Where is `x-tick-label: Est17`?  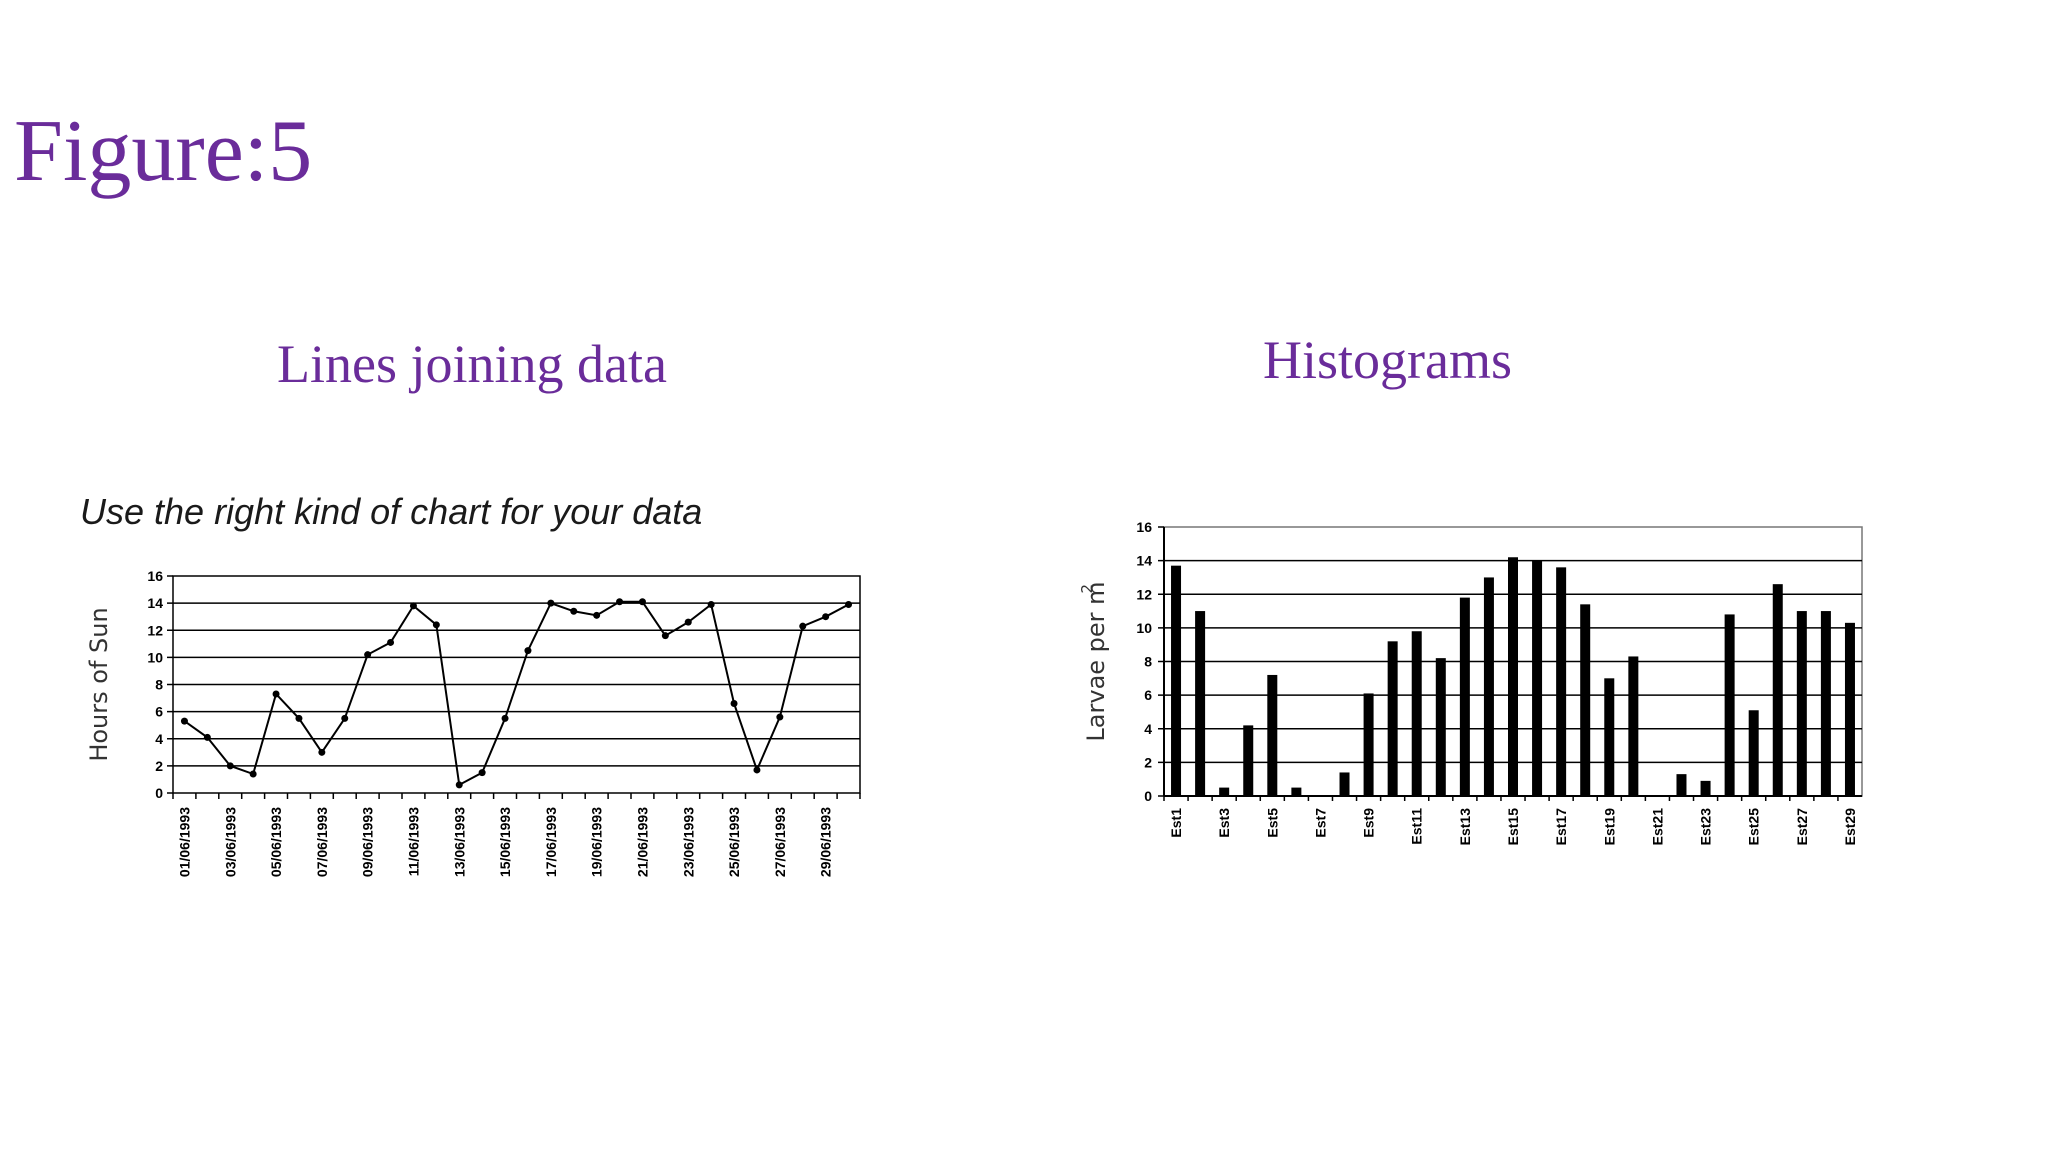
x-tick-label: Est17 is located at coordinates (1561, 827).